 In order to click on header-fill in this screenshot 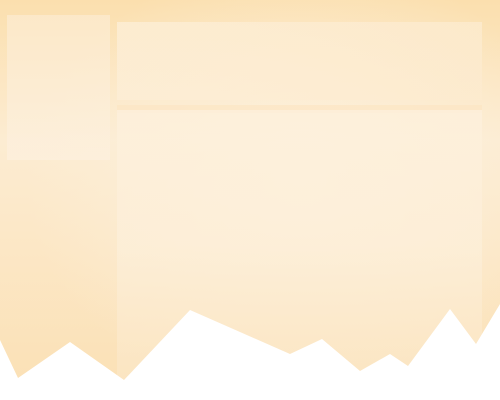, I will do `click(299, 61)`.